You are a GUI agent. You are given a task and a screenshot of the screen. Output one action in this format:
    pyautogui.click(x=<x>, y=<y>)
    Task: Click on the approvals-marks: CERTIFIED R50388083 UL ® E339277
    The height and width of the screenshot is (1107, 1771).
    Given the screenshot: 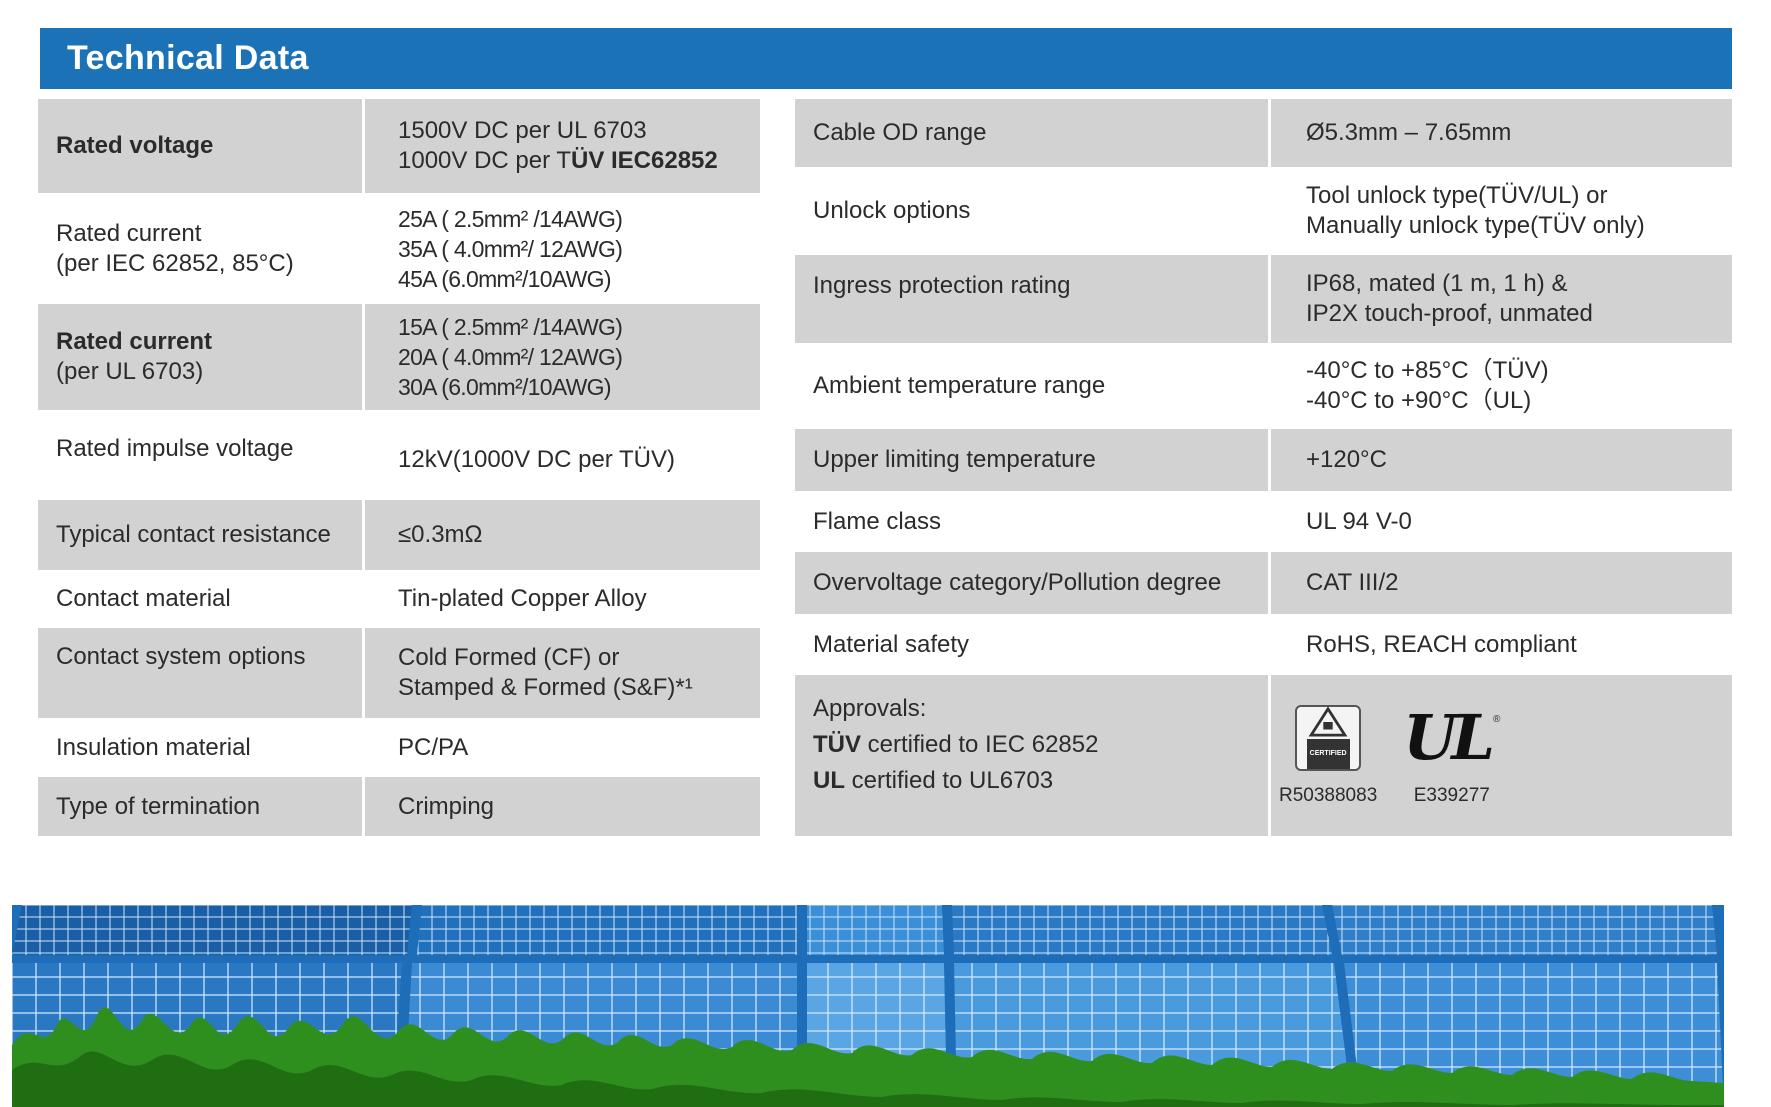 What is the action you would take?
    pyautogui.click(x=1500, y=755)
    